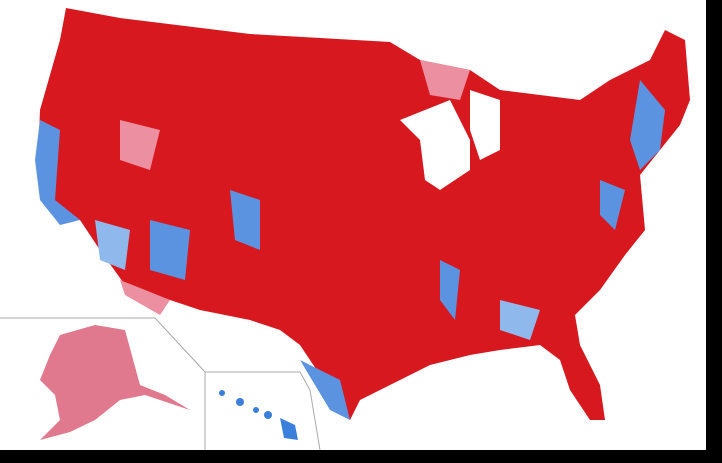 Image resolution: width=722 pixels, height=463 pixels. What do you see at coordinates (145, 297) in the screenshot?
I see `arizona` at bounding box center [145, 297].